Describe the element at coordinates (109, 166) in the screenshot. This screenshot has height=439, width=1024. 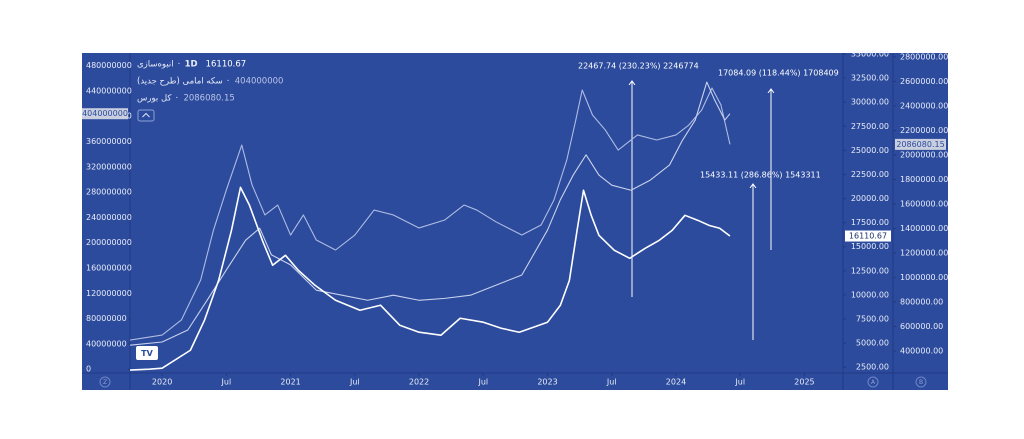
I see `y-tick-label: 320000000` at that location.